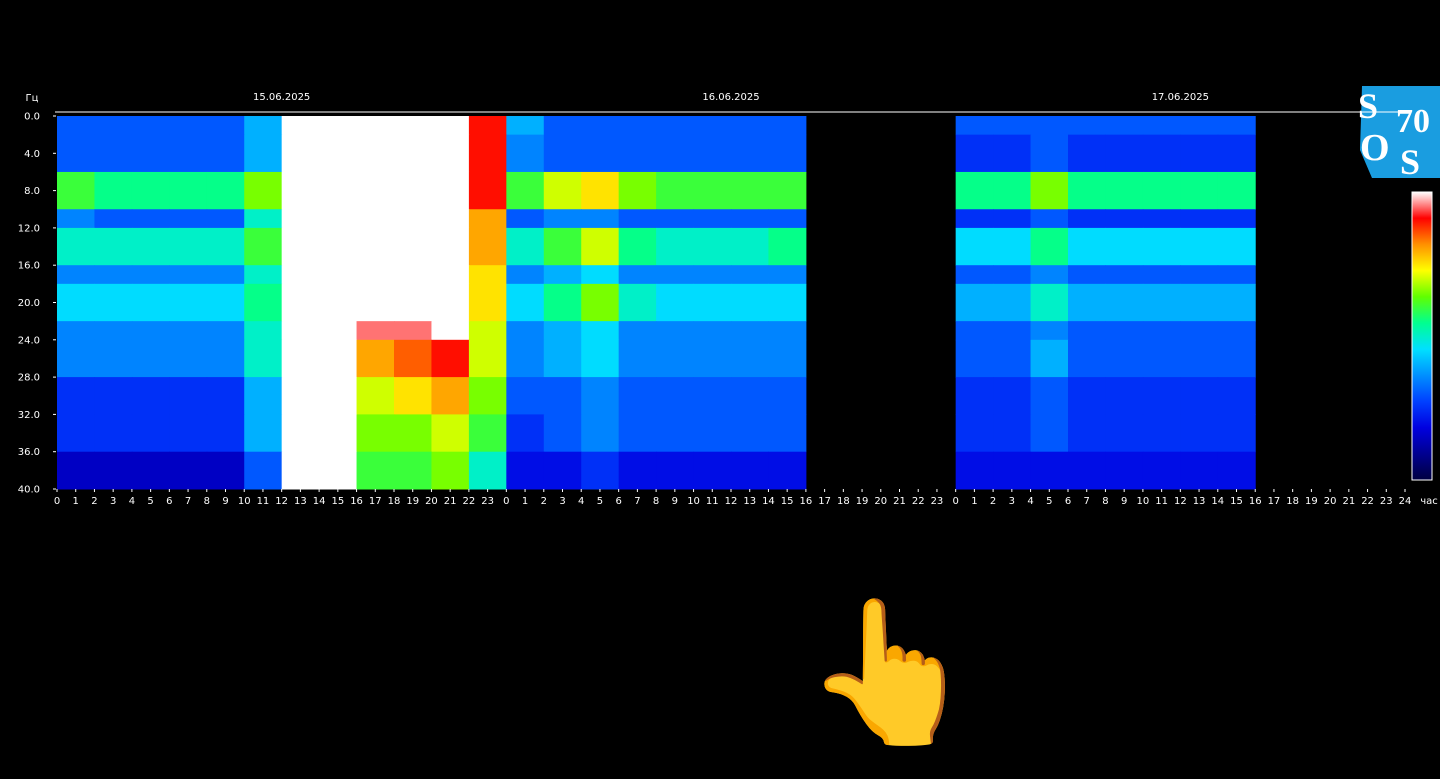 The height and width of the screenshot is (779, 1440). What do you see at coordinates (955, 501) in the screenshot?
I see `x-tick-label: 0` at bounding box center [955, 501].